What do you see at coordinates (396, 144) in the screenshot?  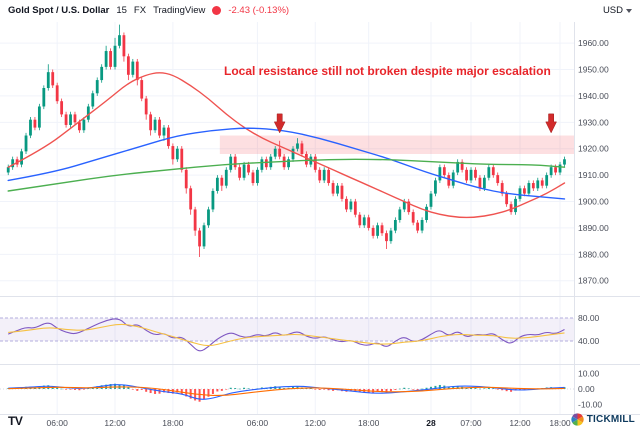 I see `resistance-zone` at bounding box center [396, 144].